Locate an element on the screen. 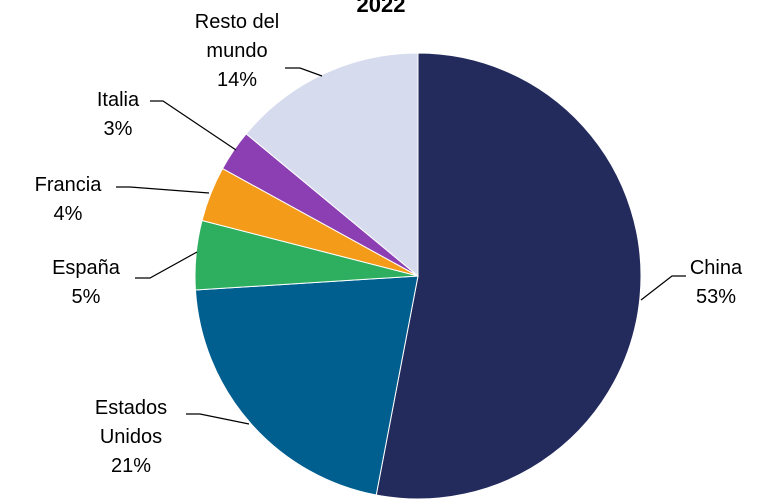 The height and width of the screenshot is (503, 762). value-label: 21% is located at coordinates (131, 466).